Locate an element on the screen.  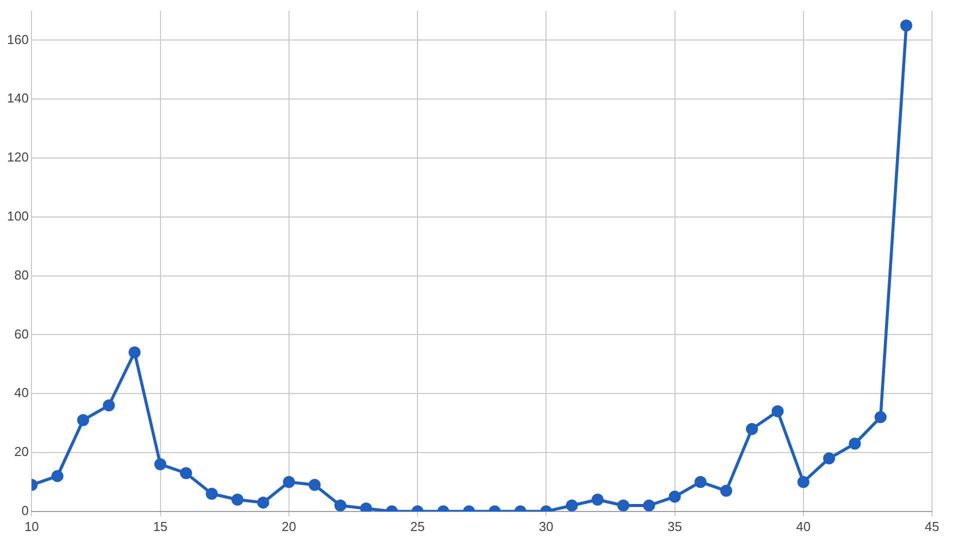
x-tick-label: 40 is located at coordinates (803, 526).